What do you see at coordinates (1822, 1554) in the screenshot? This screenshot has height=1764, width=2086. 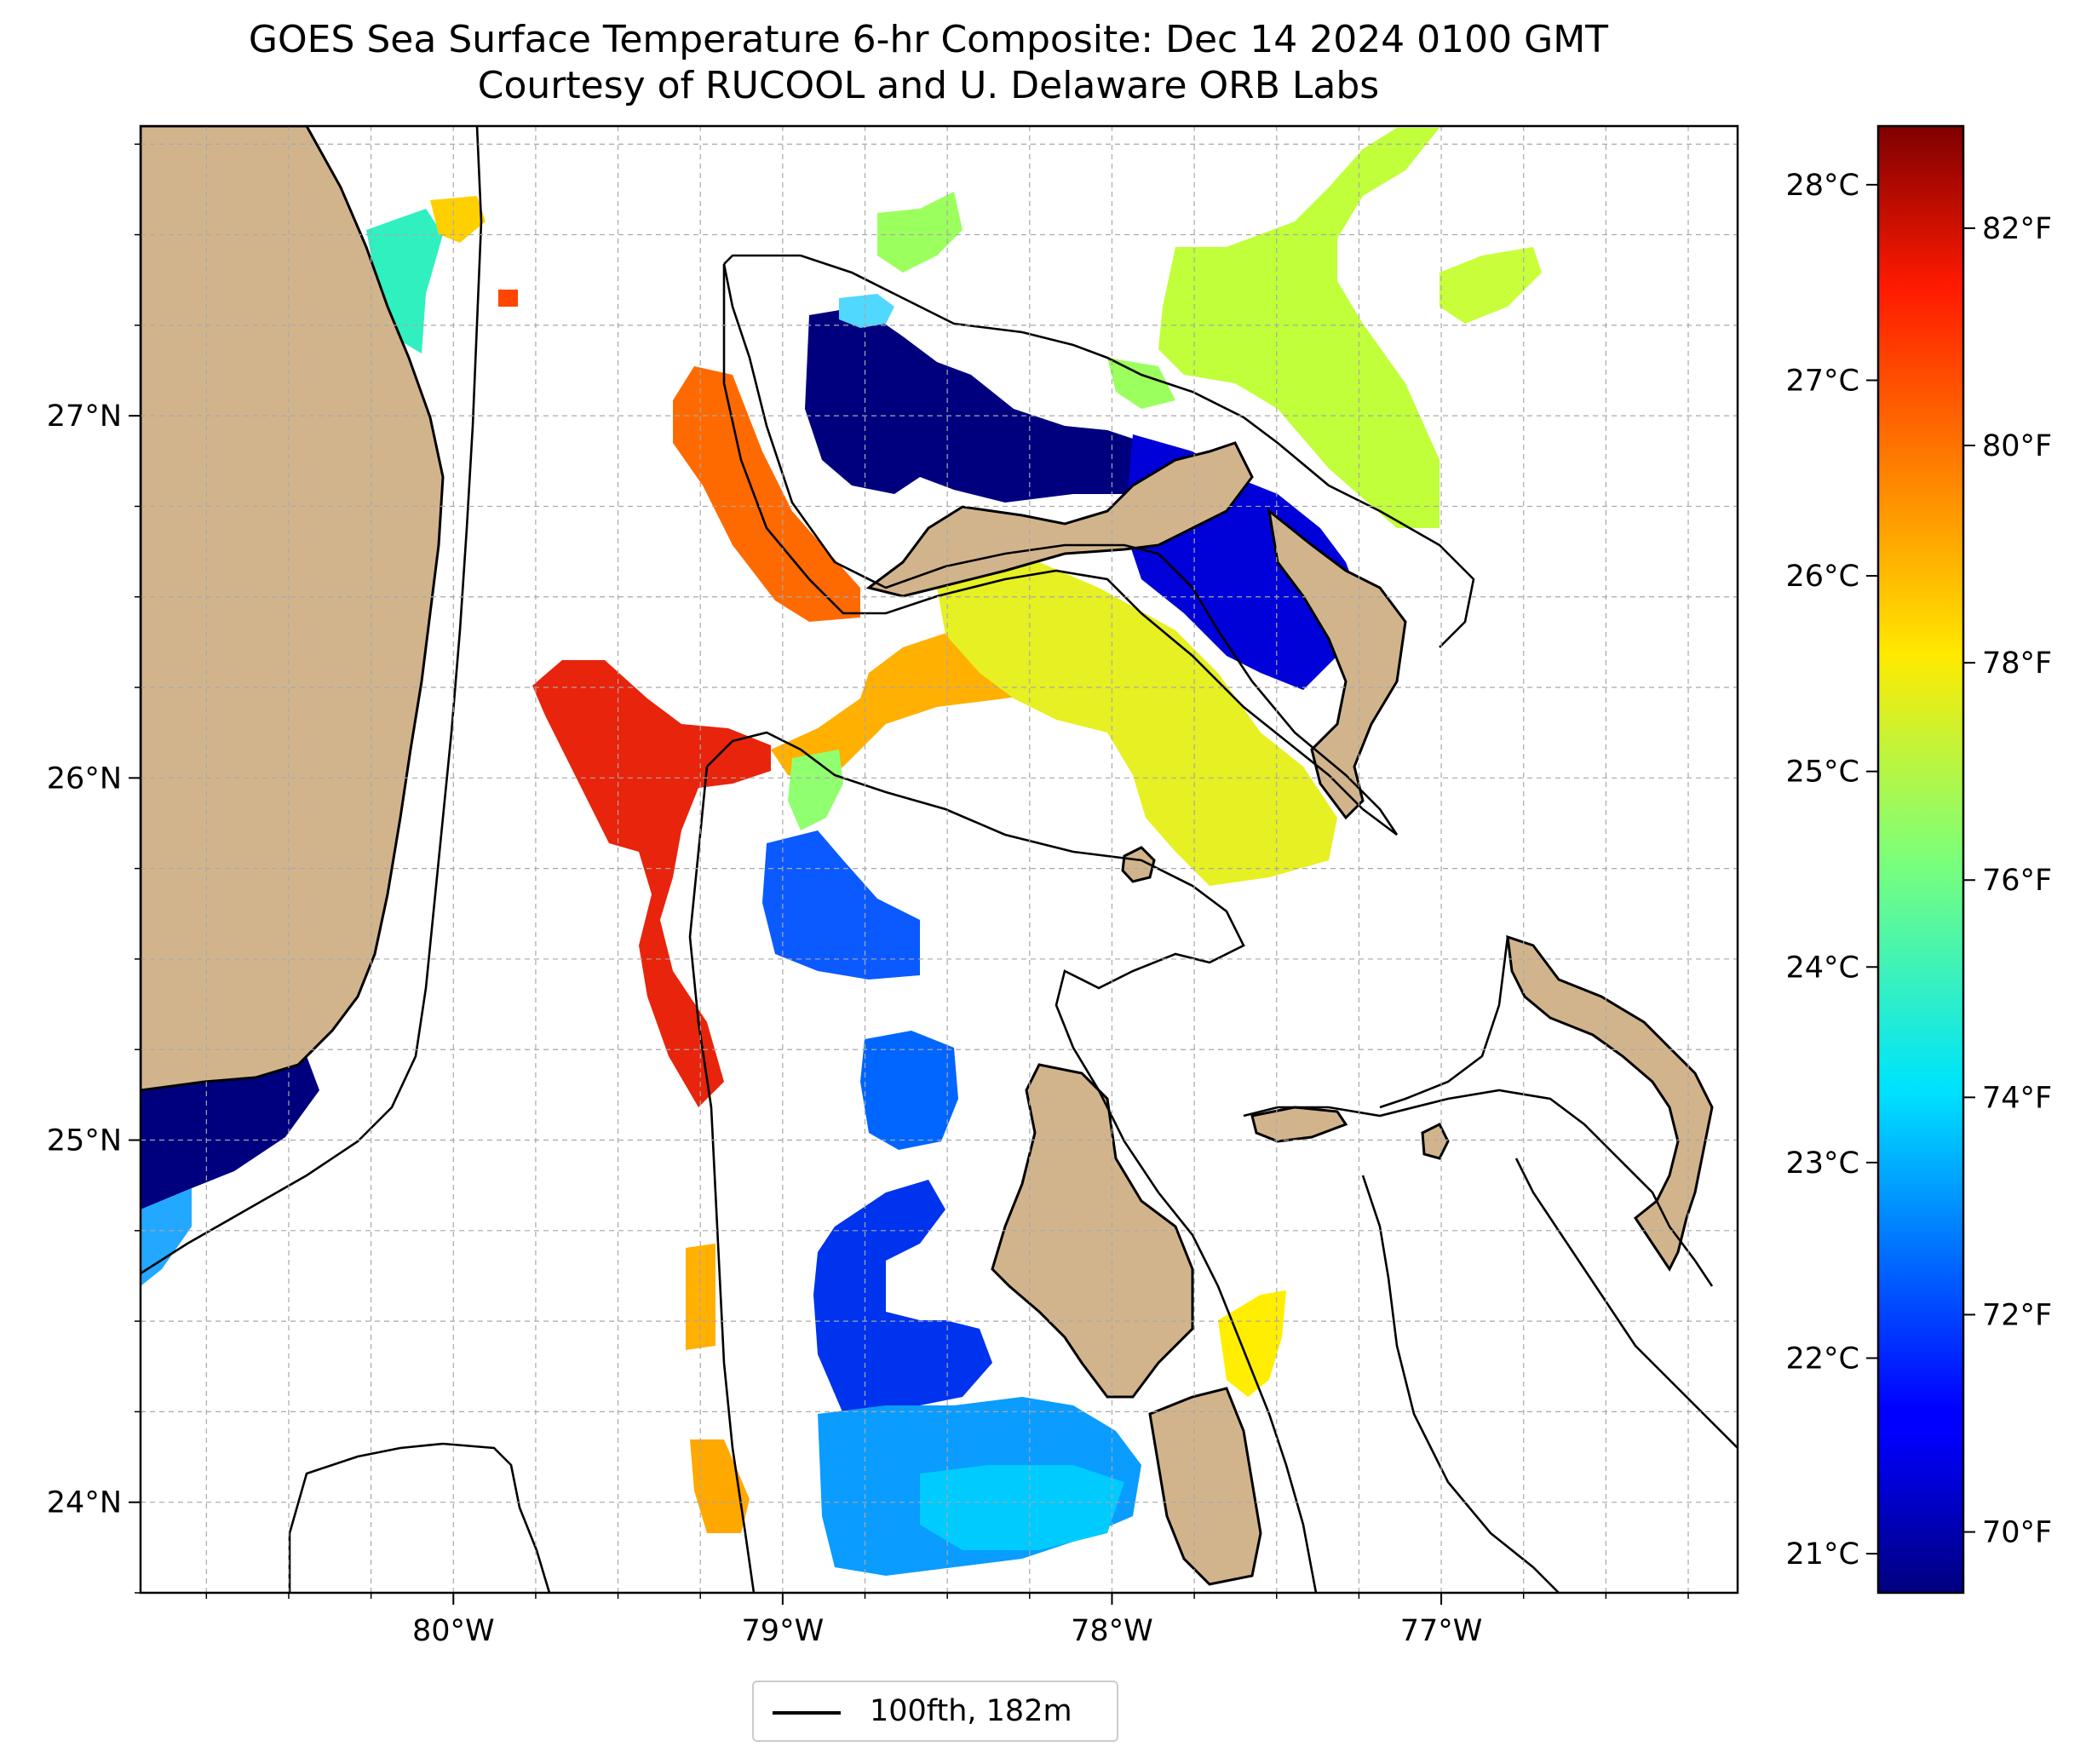 I see `celsius-tick-label: 21°C` at bounding box center [1822, 1554].